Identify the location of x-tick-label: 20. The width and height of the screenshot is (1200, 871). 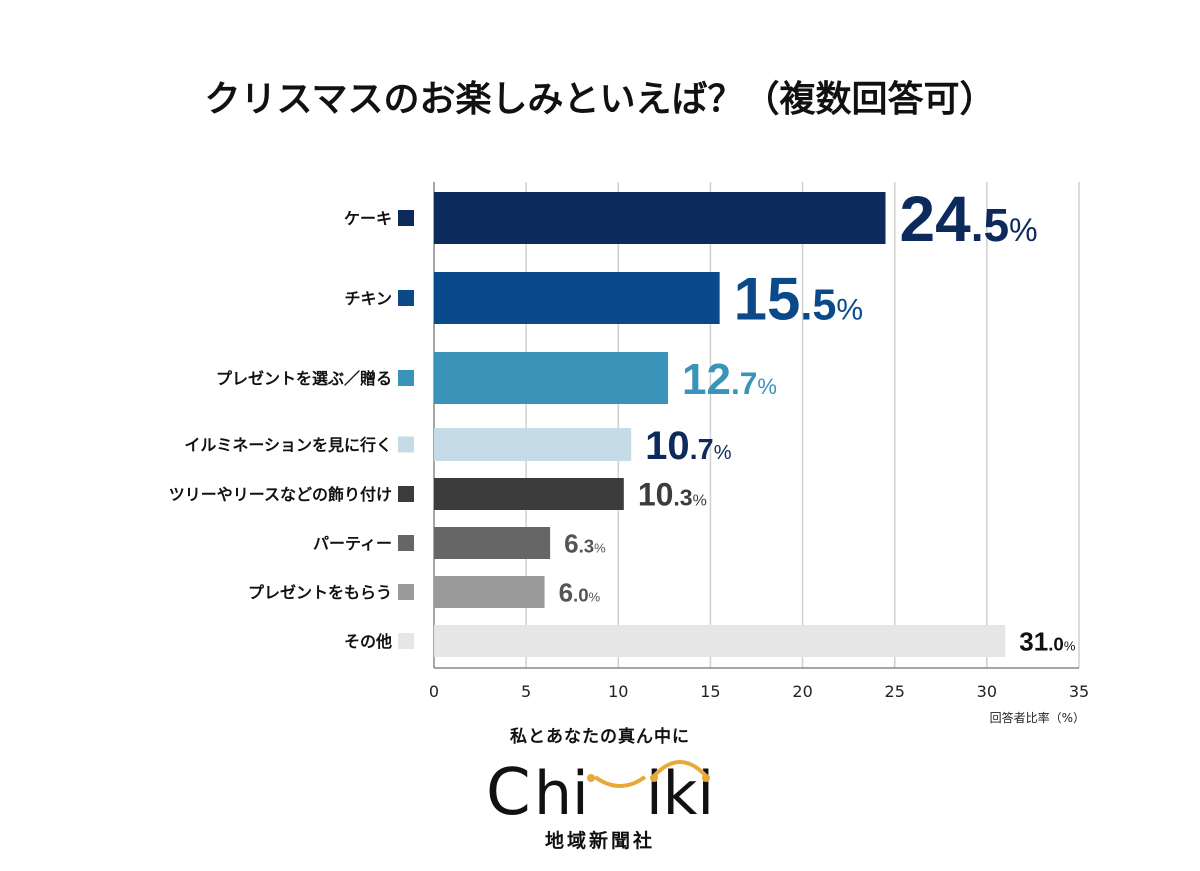
(802, 691).